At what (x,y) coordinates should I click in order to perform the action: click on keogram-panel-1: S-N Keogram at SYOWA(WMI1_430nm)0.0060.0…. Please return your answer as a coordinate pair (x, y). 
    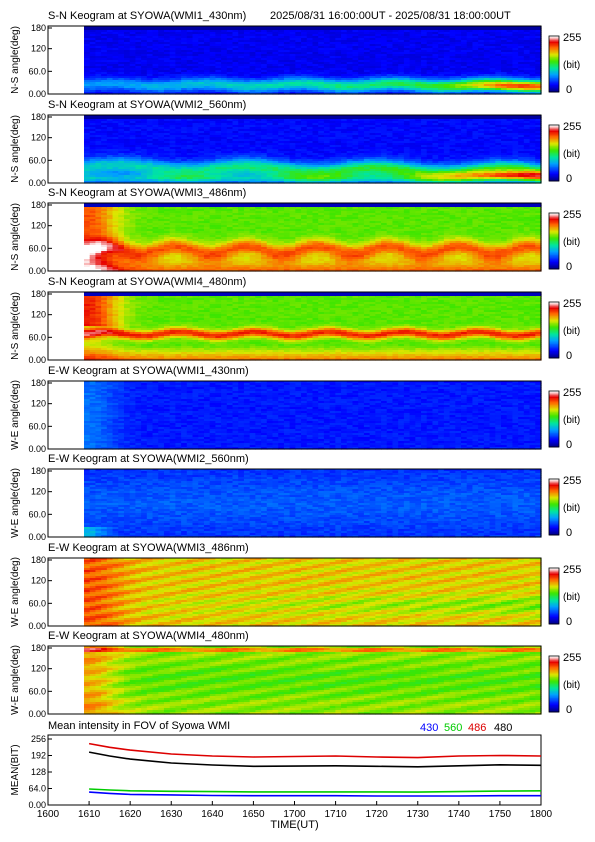
    Looking at the image, I should click on (295, 54).